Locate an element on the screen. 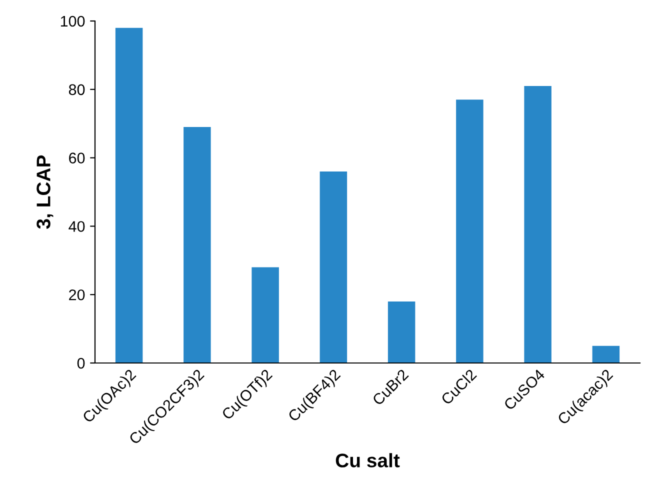 This screenshot has width=651, height=494. y-tick-label: 80 is located at coordinates (76, 90).